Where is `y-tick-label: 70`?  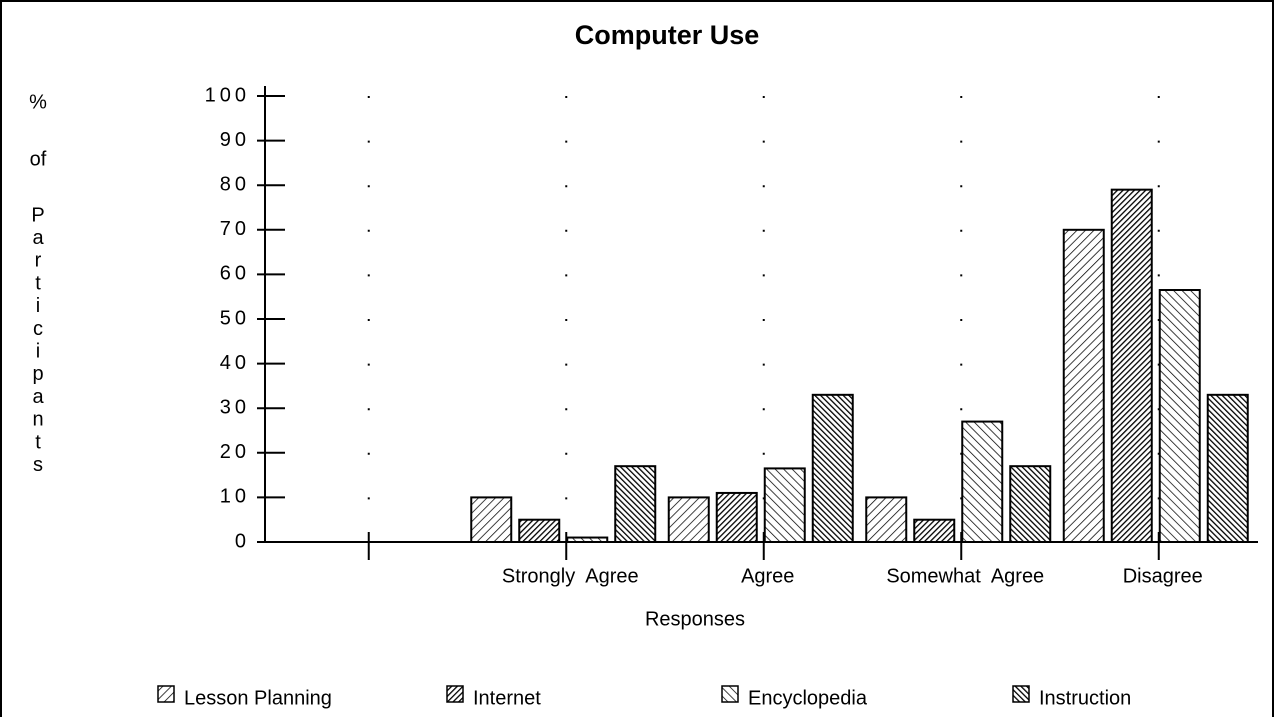
y-tick-label: 70 is located at coordinates (235, 229).